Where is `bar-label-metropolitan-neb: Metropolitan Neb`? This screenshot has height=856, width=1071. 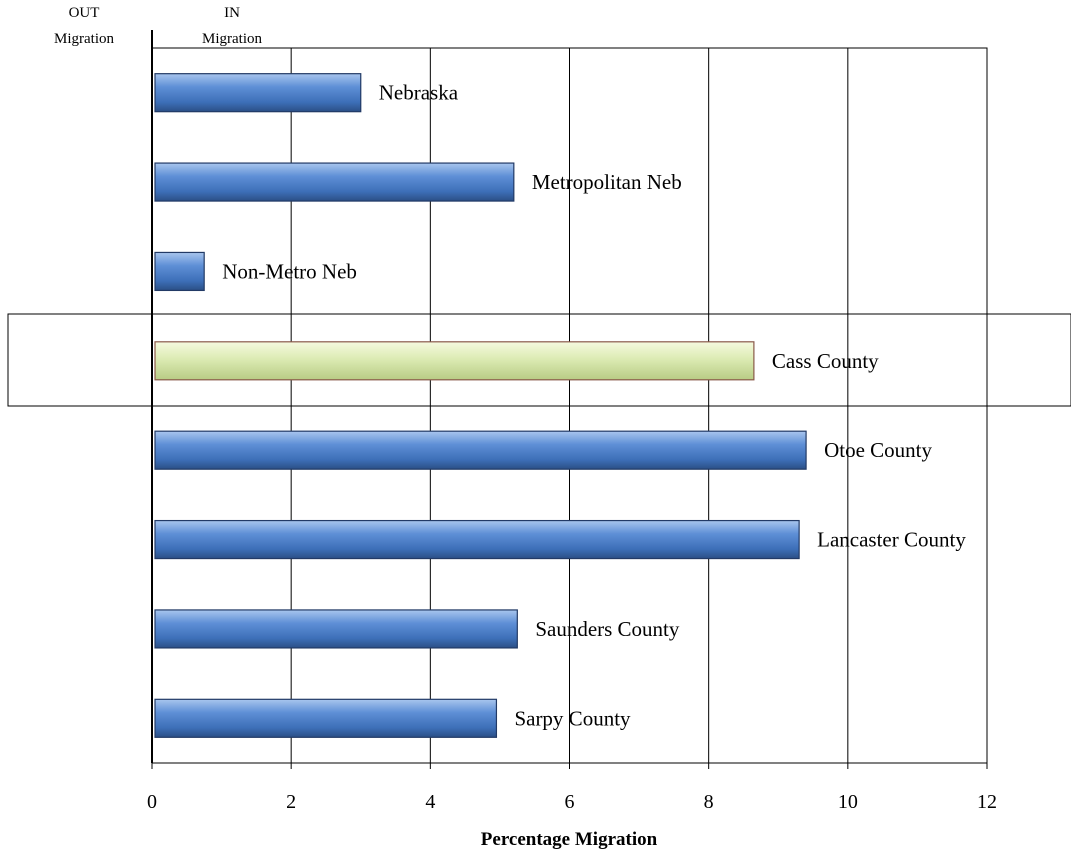
bar-label-metropolitan-neb: Metropolitan Neb is located at coordinates (607, 182).